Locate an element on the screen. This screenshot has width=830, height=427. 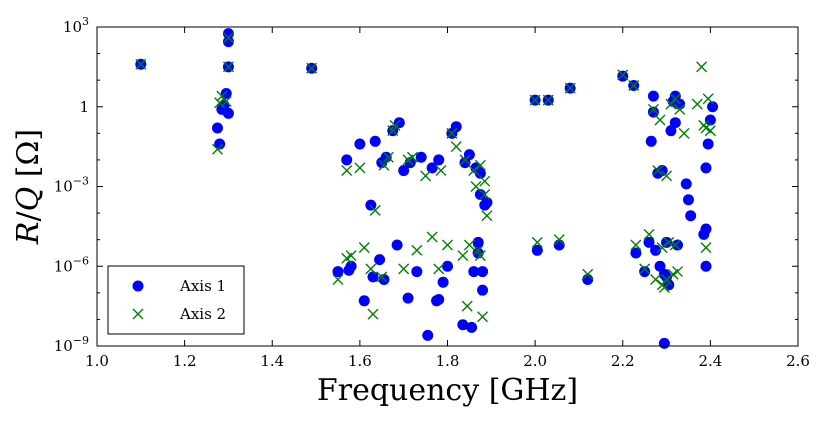
x-axis-label: Frequency [GHz] is located at coordinates (447, 390).